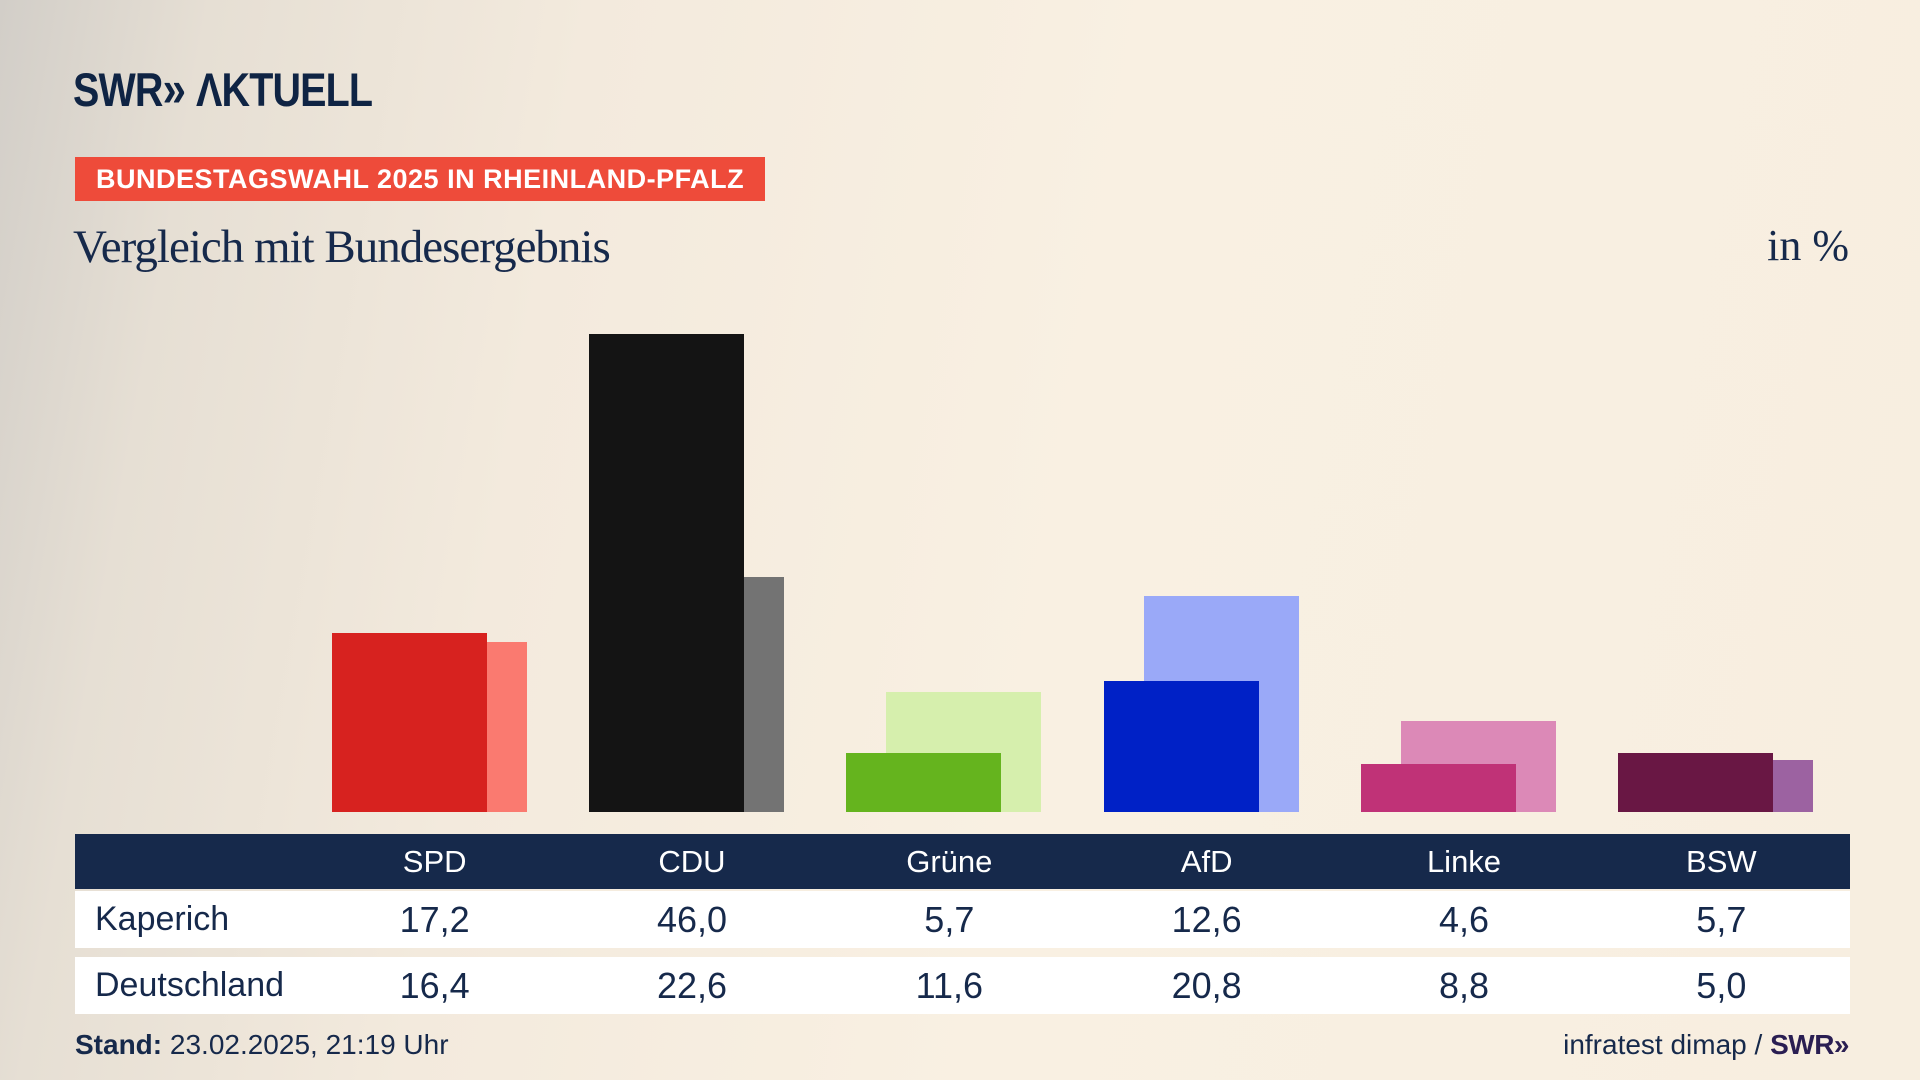  I want to click on table-header-row: SPD CDU Grüne AfD Linke BSW, so click(962, 861).